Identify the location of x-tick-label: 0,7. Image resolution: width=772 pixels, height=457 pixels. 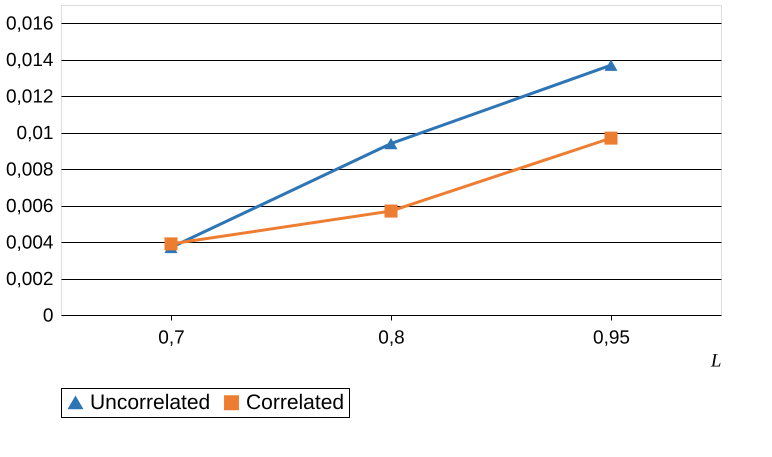
(171, 338).